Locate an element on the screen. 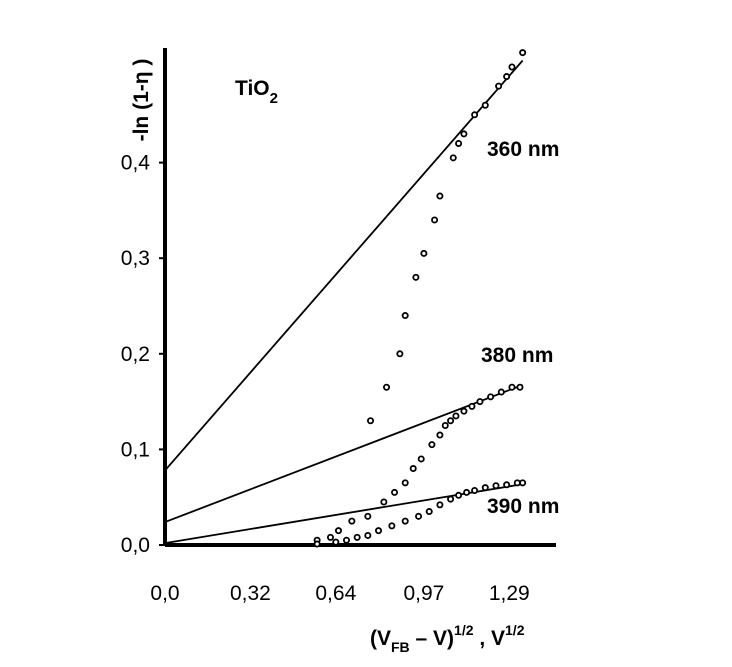 The width and height of the screenshot is (732, 667). x-tick-label: 0,97 is located at coordinates (423, 593).